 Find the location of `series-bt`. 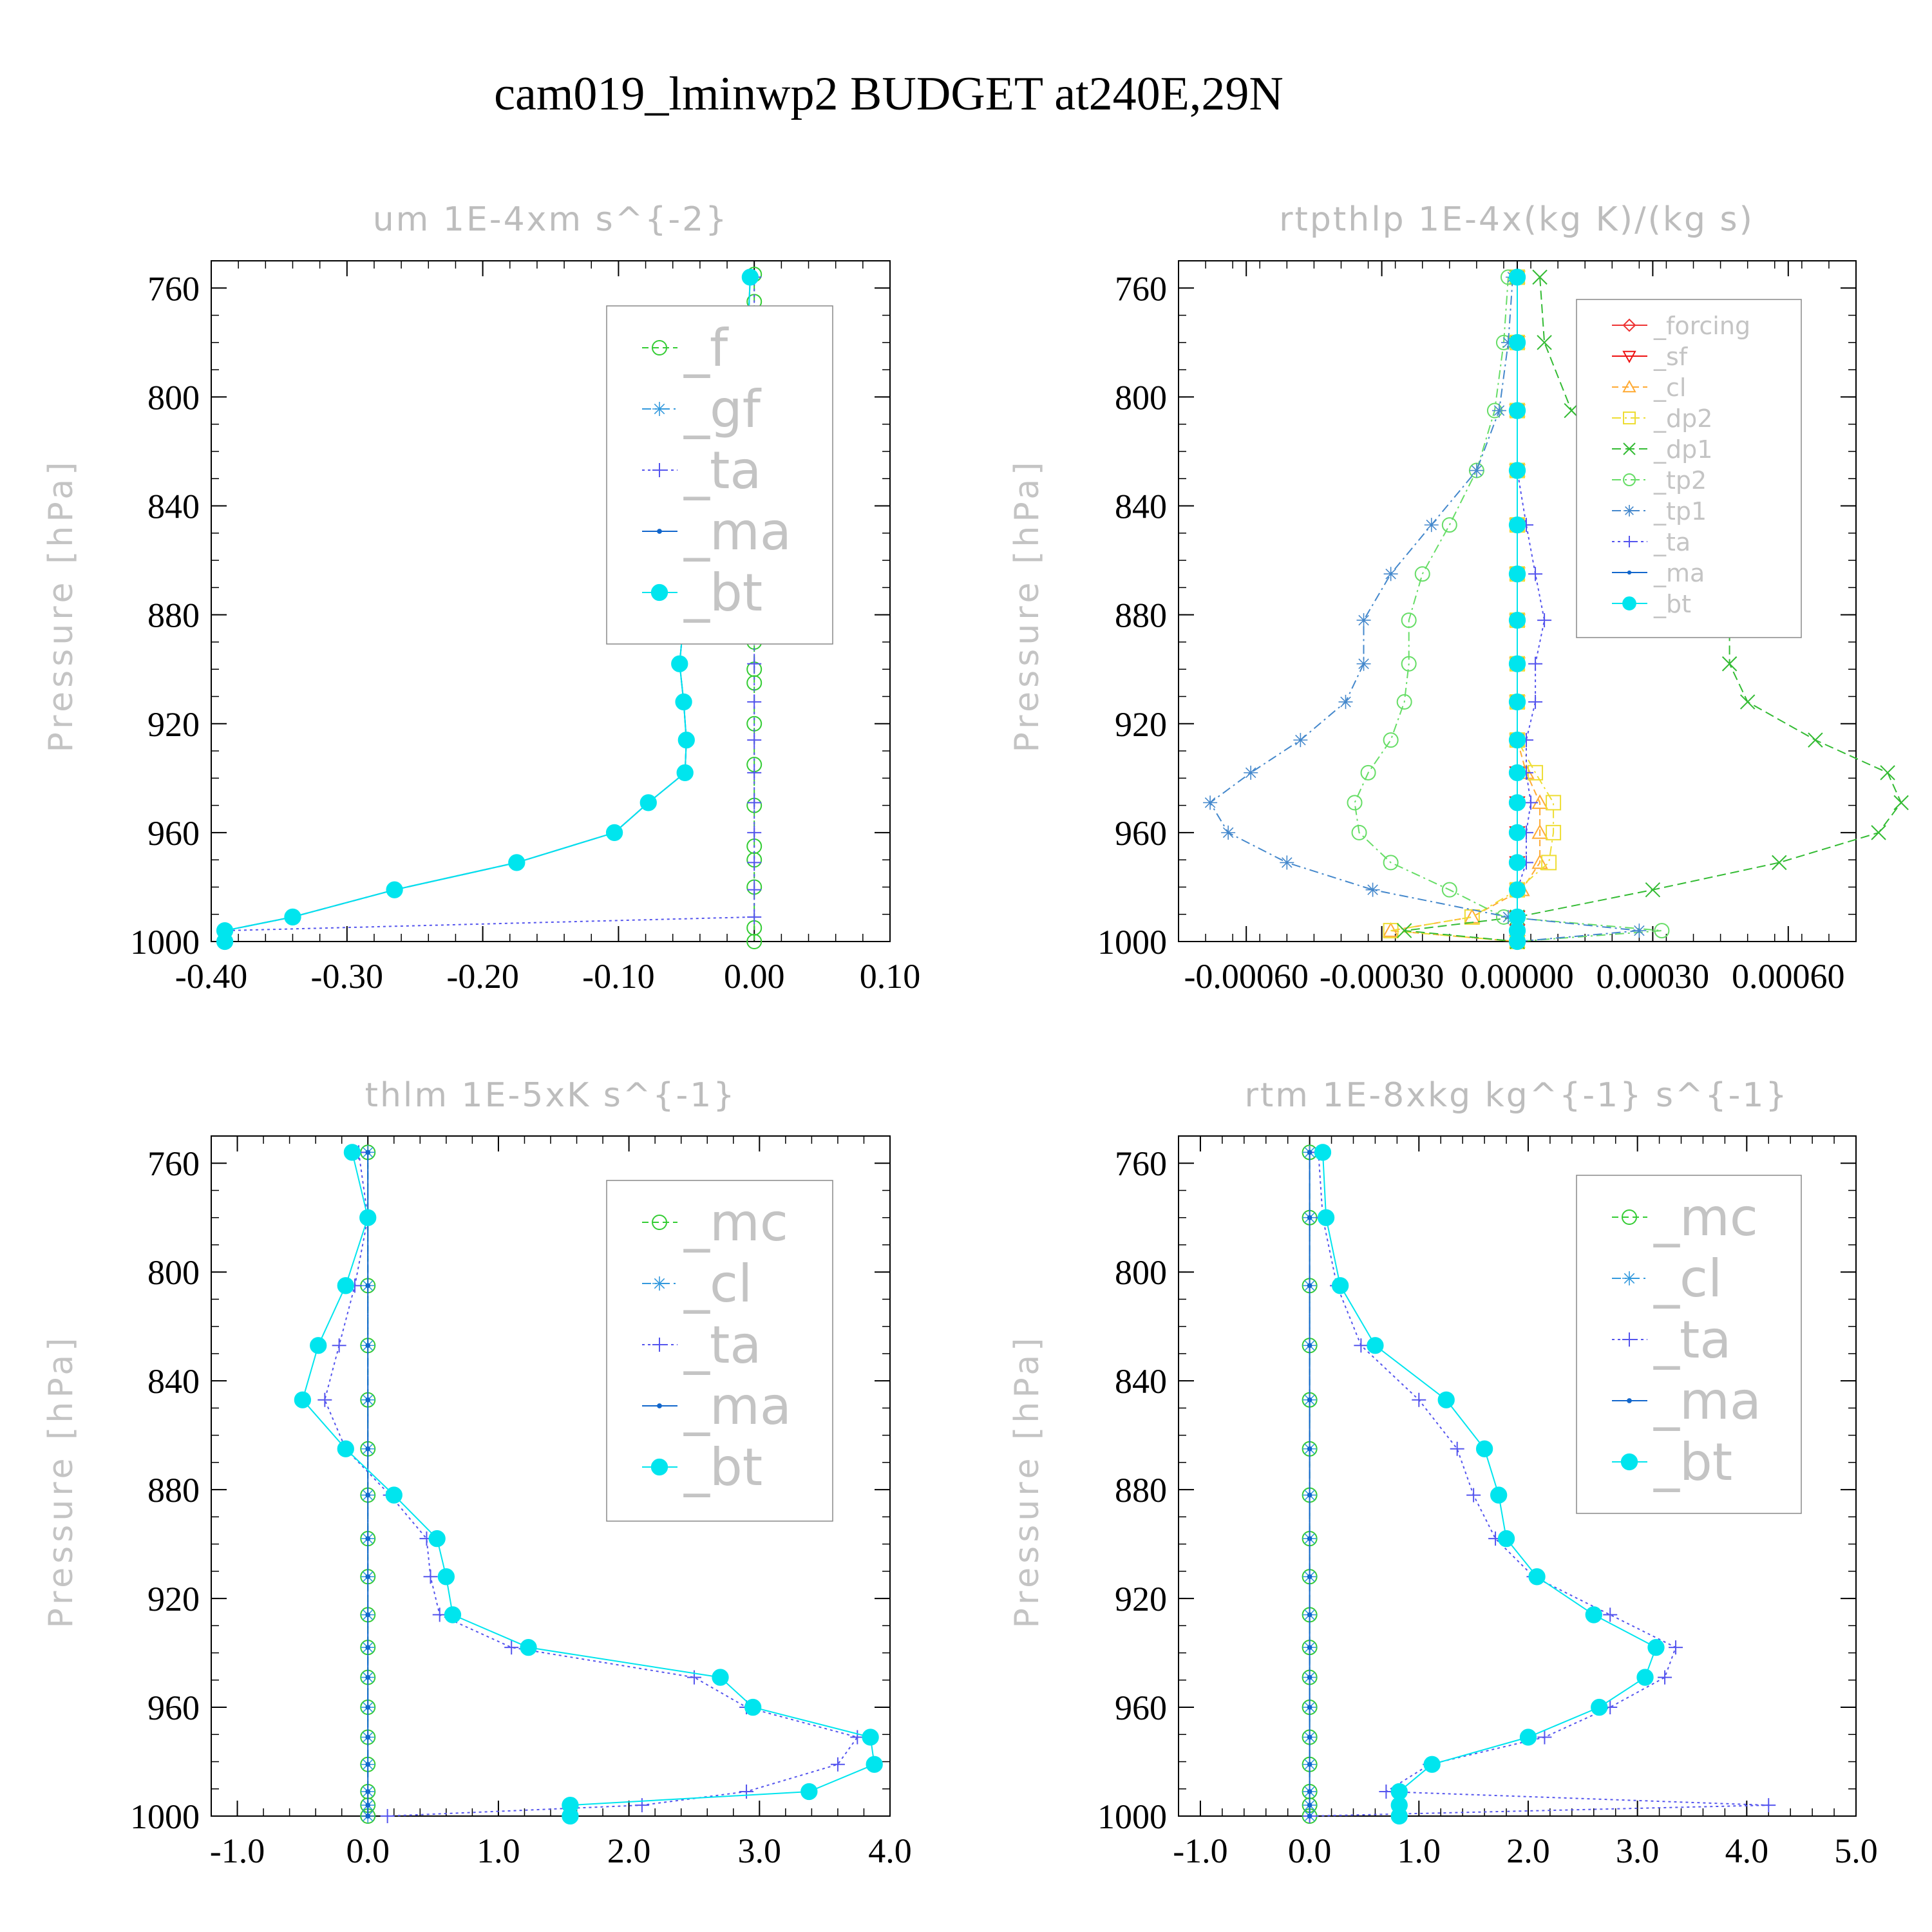

series-bt is located at coordinates (588, 1484).